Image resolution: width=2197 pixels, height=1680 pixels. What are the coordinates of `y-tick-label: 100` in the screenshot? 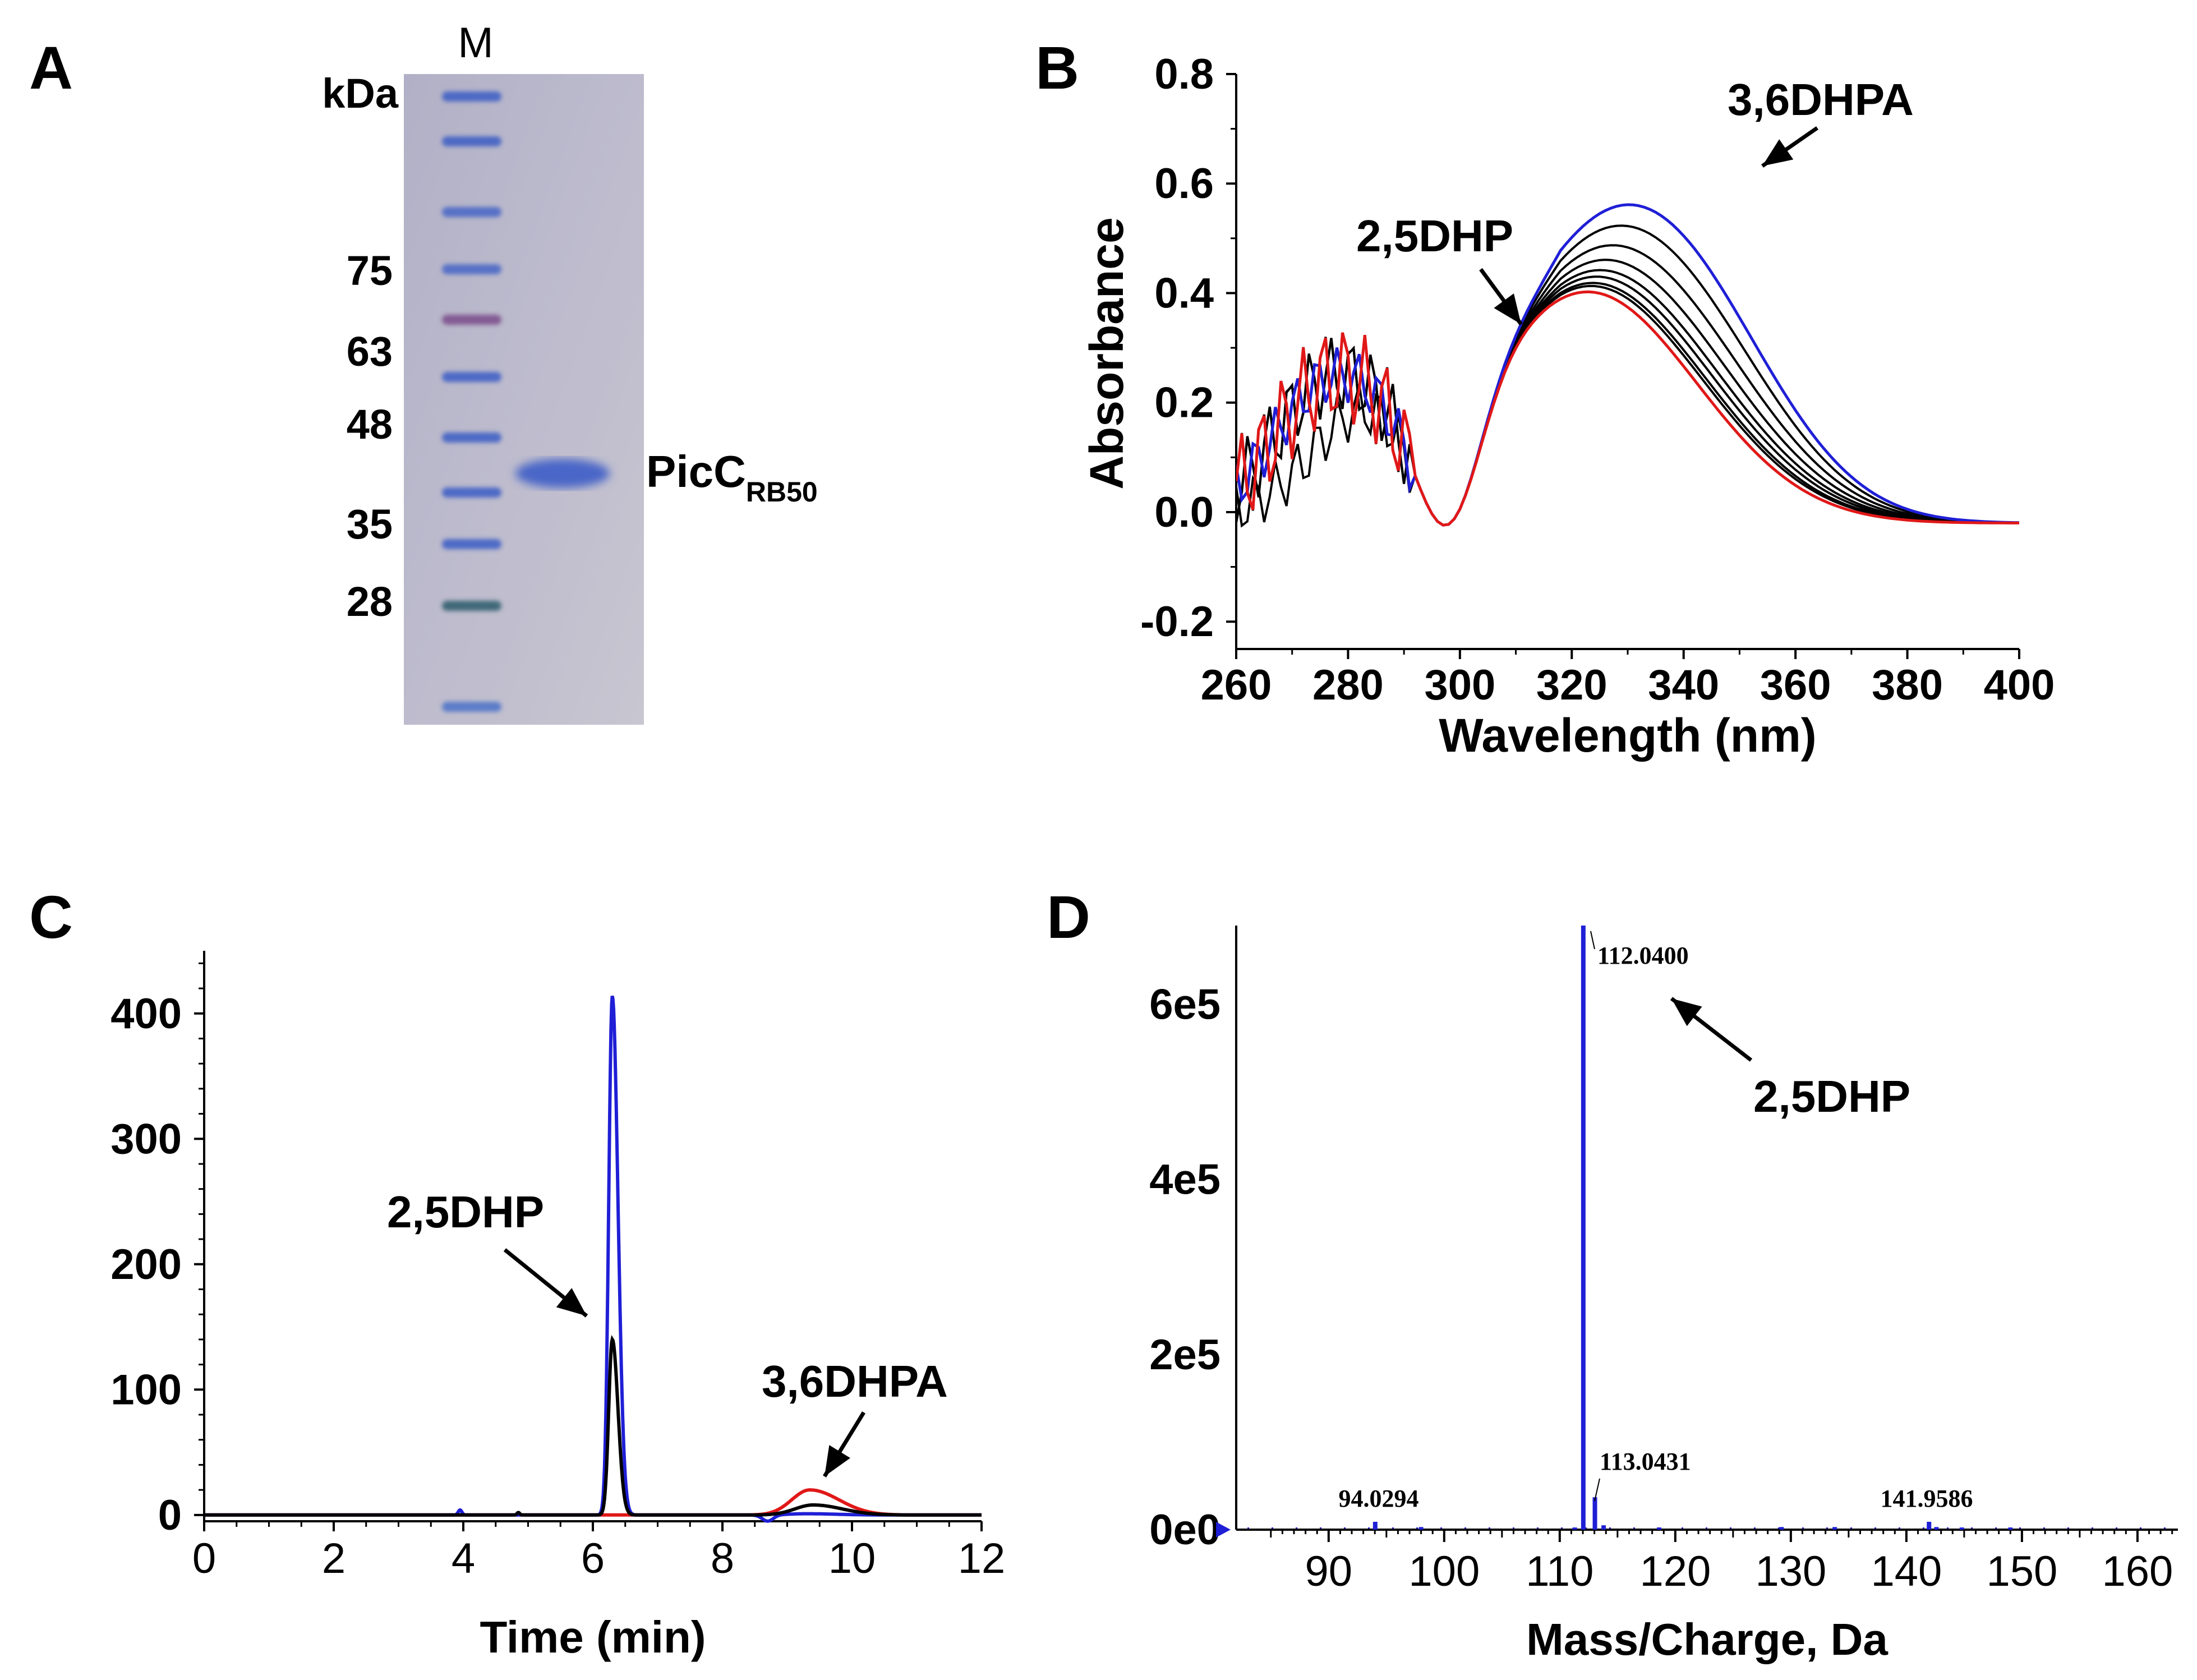 It's located at (146, 1390).